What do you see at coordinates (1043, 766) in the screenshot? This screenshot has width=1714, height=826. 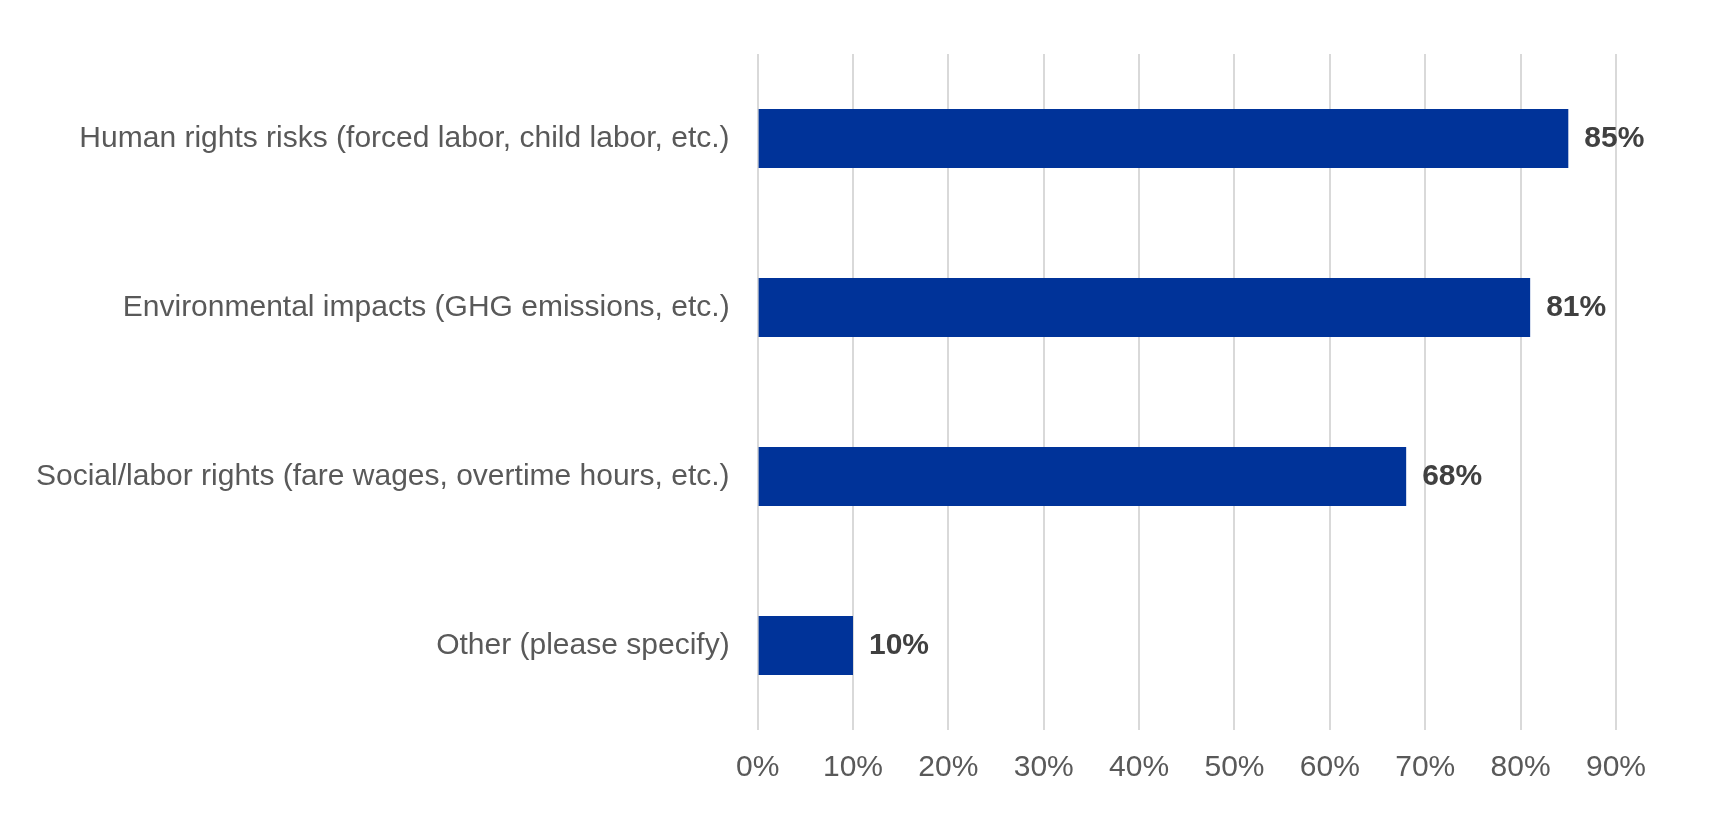 I see `x-tick-label: 30%` at bounding box center [1043, 766].